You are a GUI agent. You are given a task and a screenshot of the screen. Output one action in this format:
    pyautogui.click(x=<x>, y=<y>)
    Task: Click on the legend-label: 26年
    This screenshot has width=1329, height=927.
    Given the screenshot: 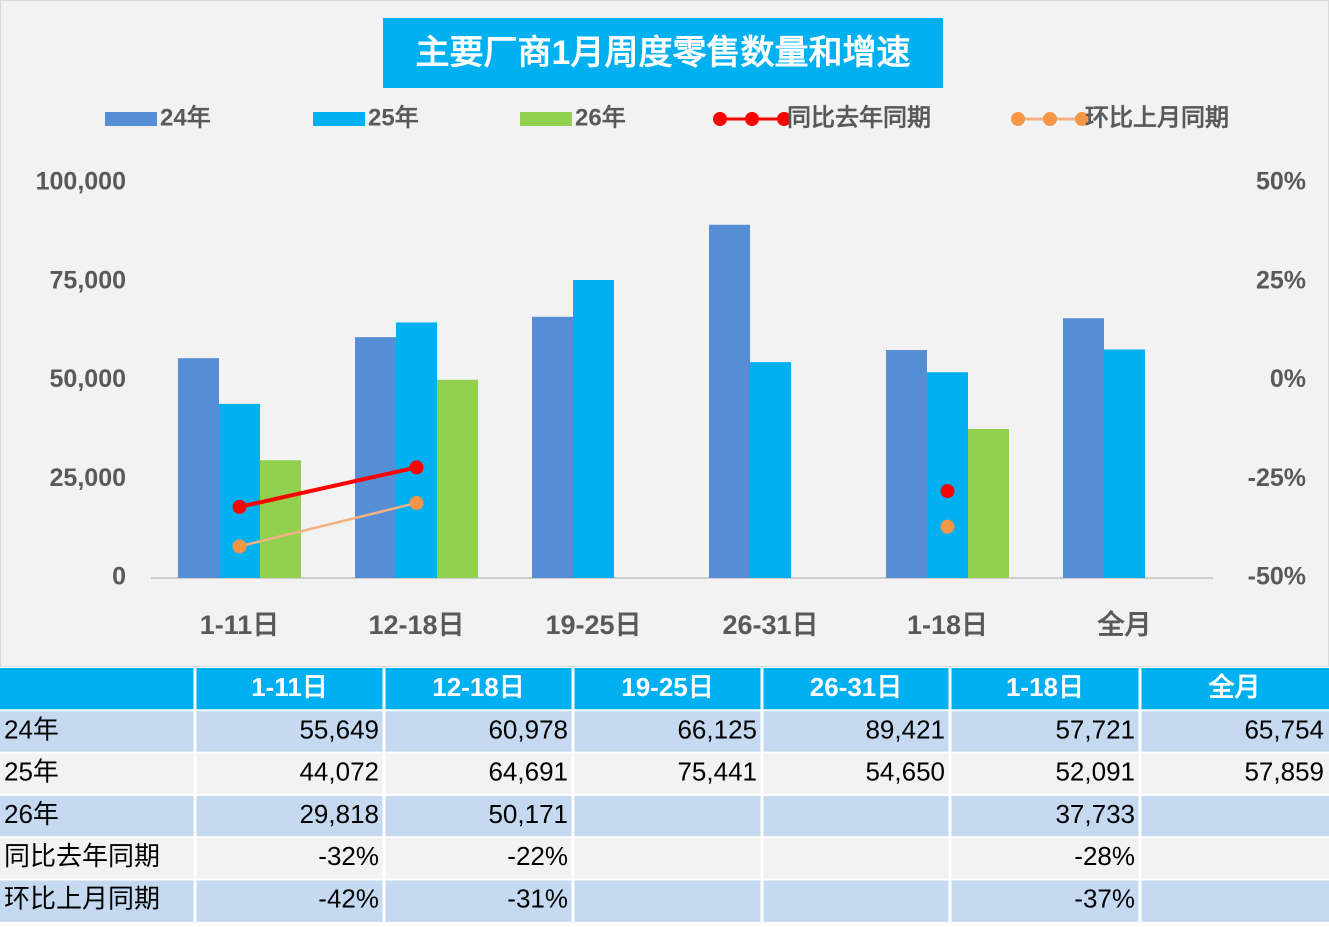 What is the action you would take?
    pyautogui.click(x=600, y=117)
    